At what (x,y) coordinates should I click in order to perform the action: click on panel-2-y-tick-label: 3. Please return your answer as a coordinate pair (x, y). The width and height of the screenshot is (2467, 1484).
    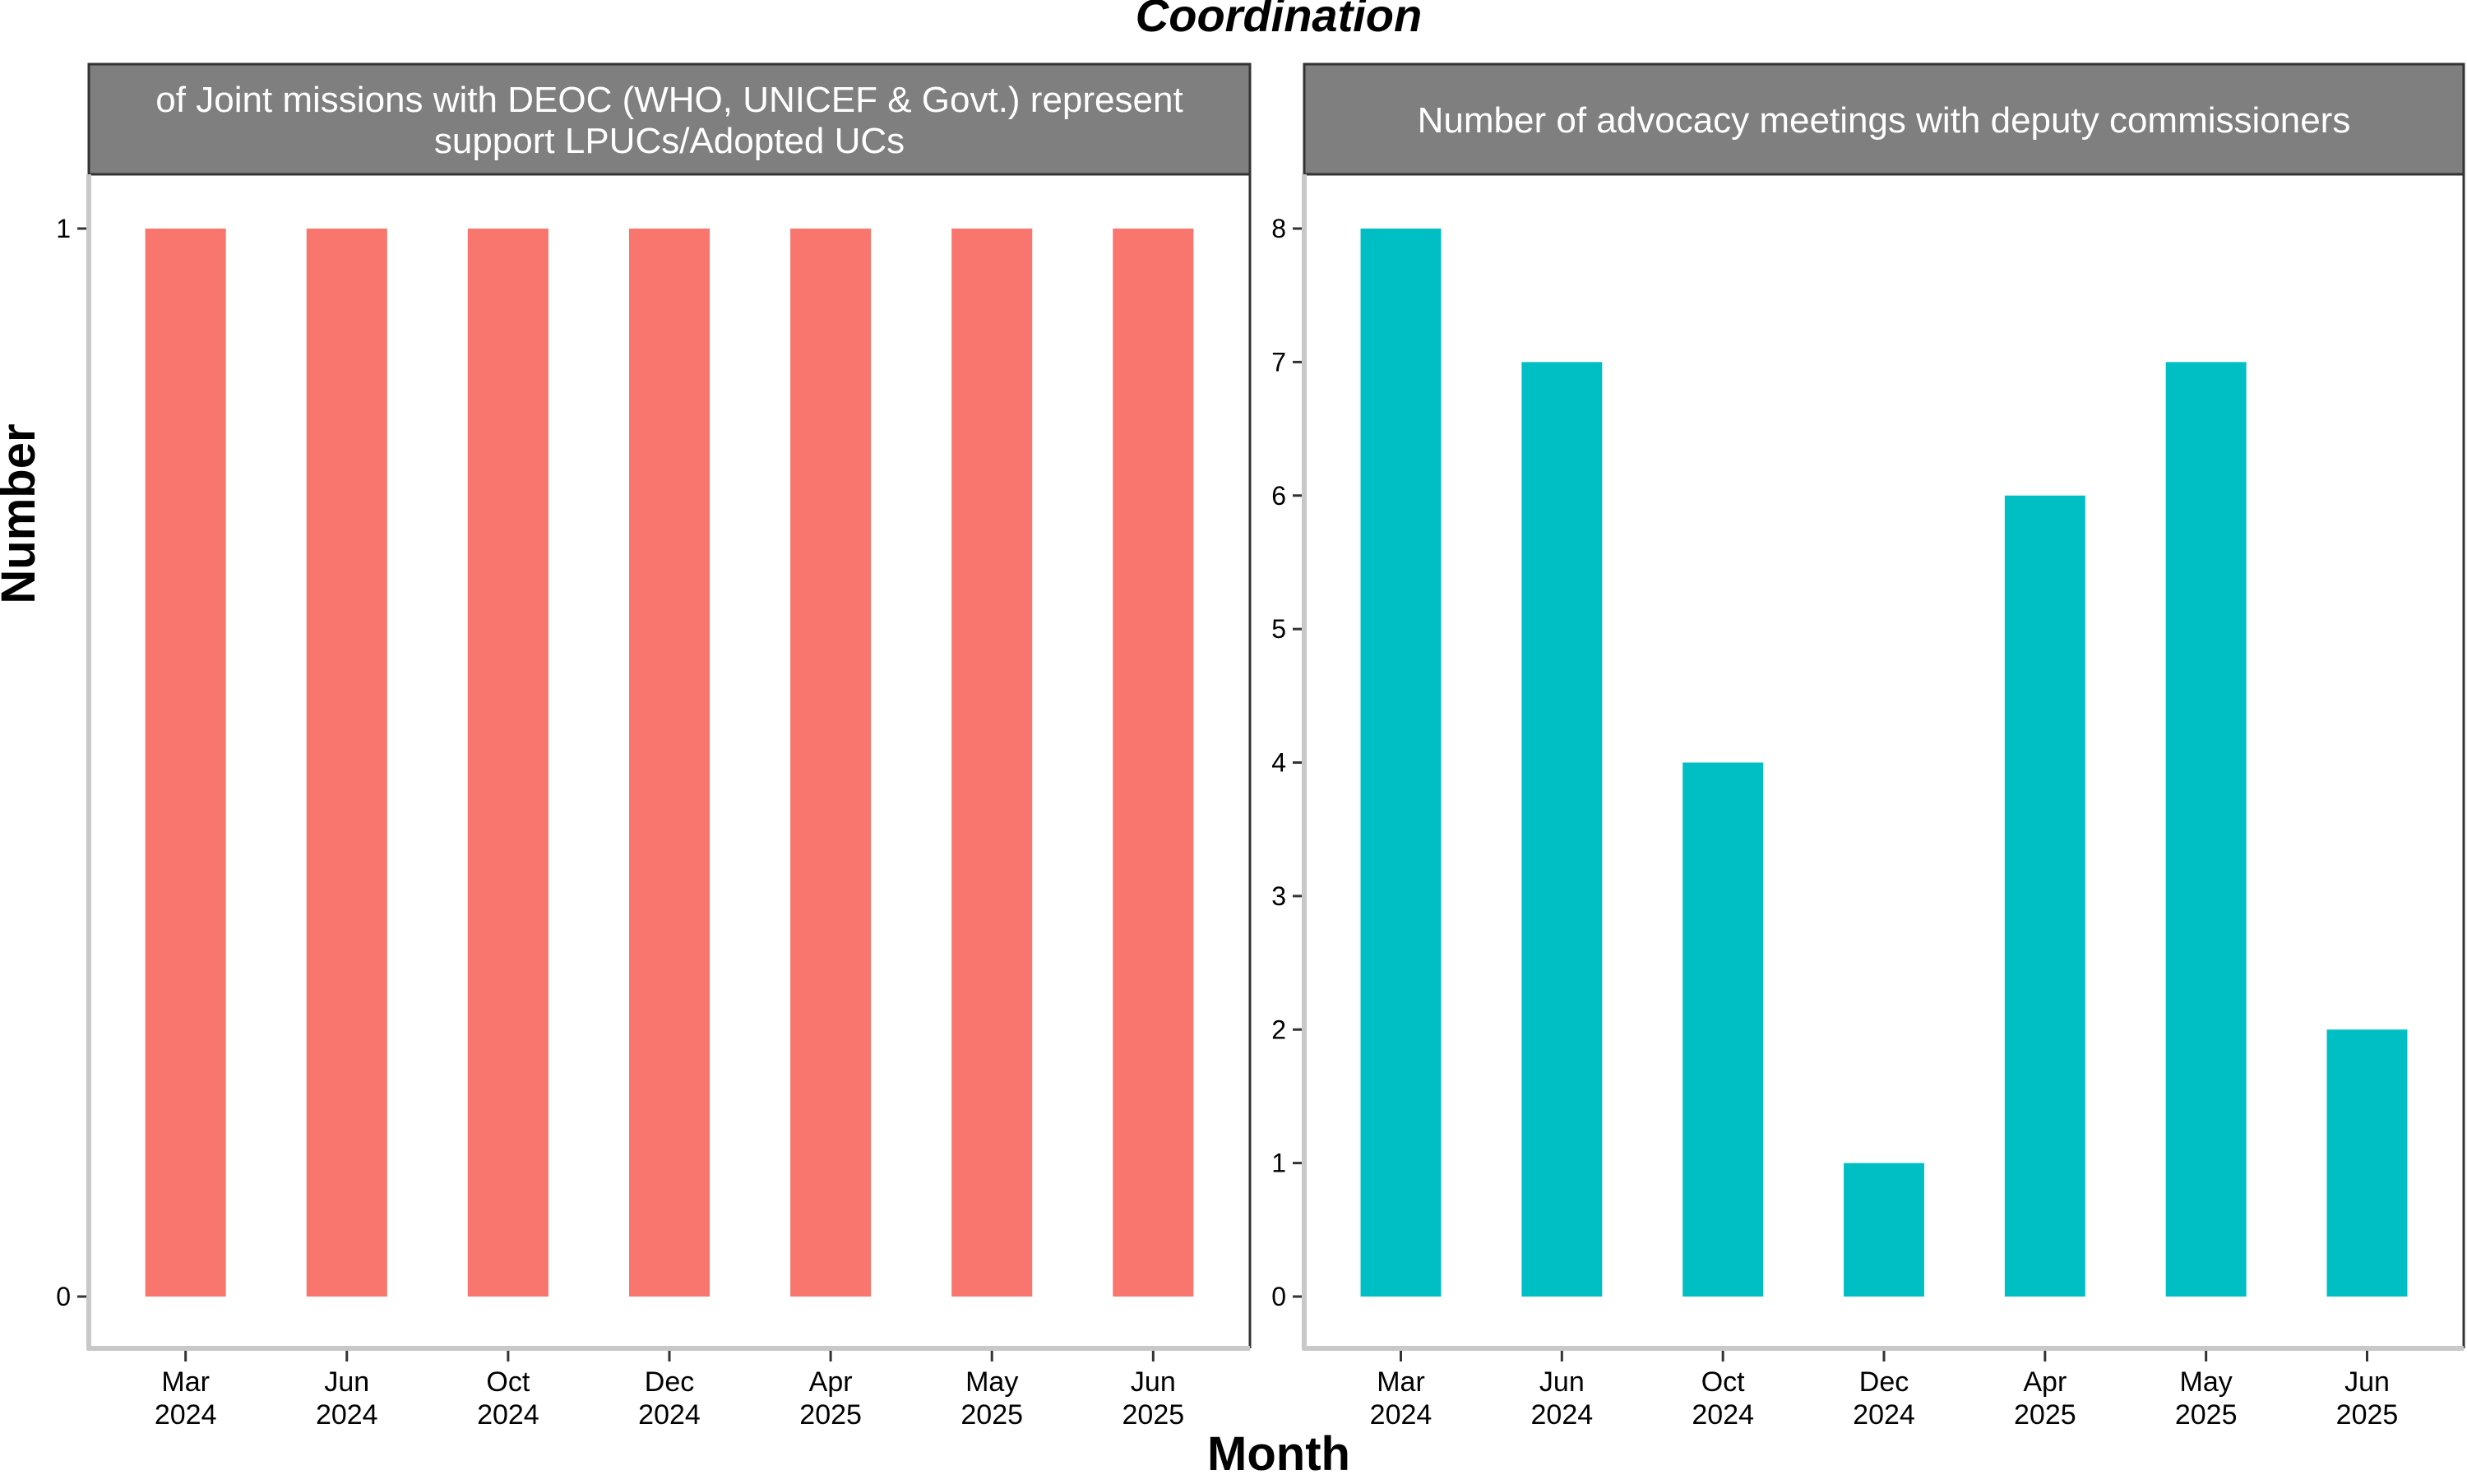
    Looking at the image, I should click on (1278, 896).